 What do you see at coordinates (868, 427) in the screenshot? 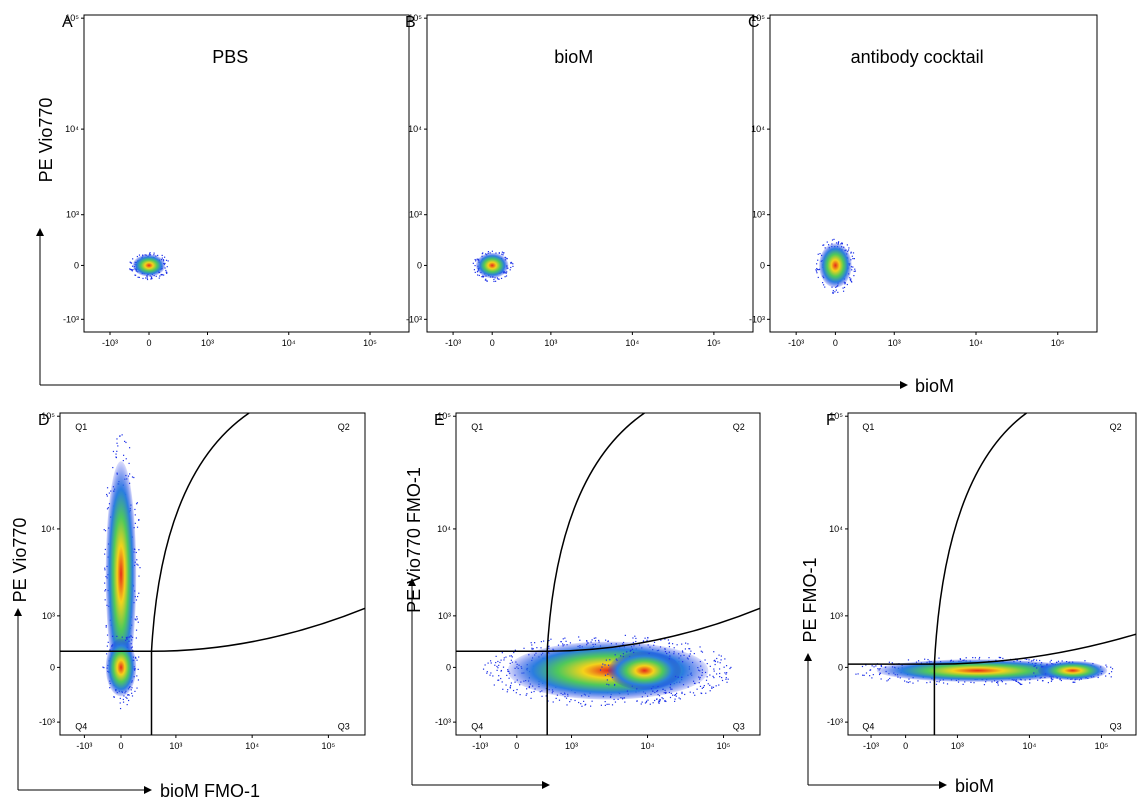
I see `quadrant-label: Q1` at bounding box center [868, 427].